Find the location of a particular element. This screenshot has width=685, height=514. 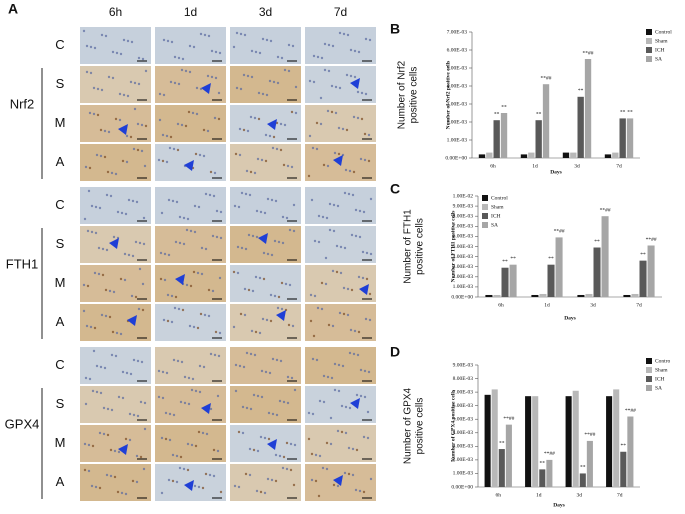

arrowhead is located at coordinates (281, 315).